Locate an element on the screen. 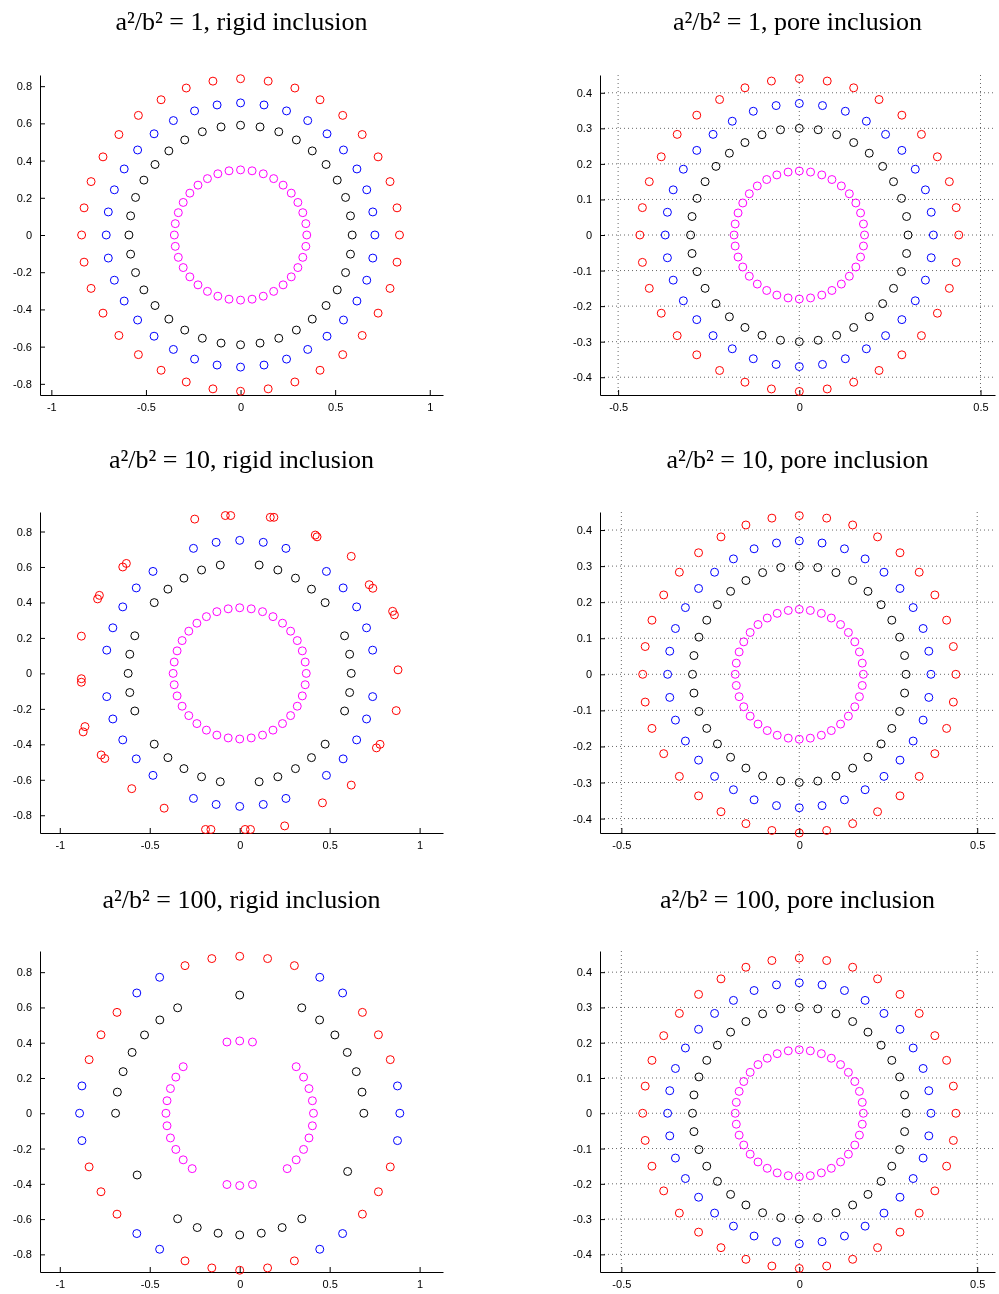  x-tick-label: 1 is located at coordinates (430, 406).